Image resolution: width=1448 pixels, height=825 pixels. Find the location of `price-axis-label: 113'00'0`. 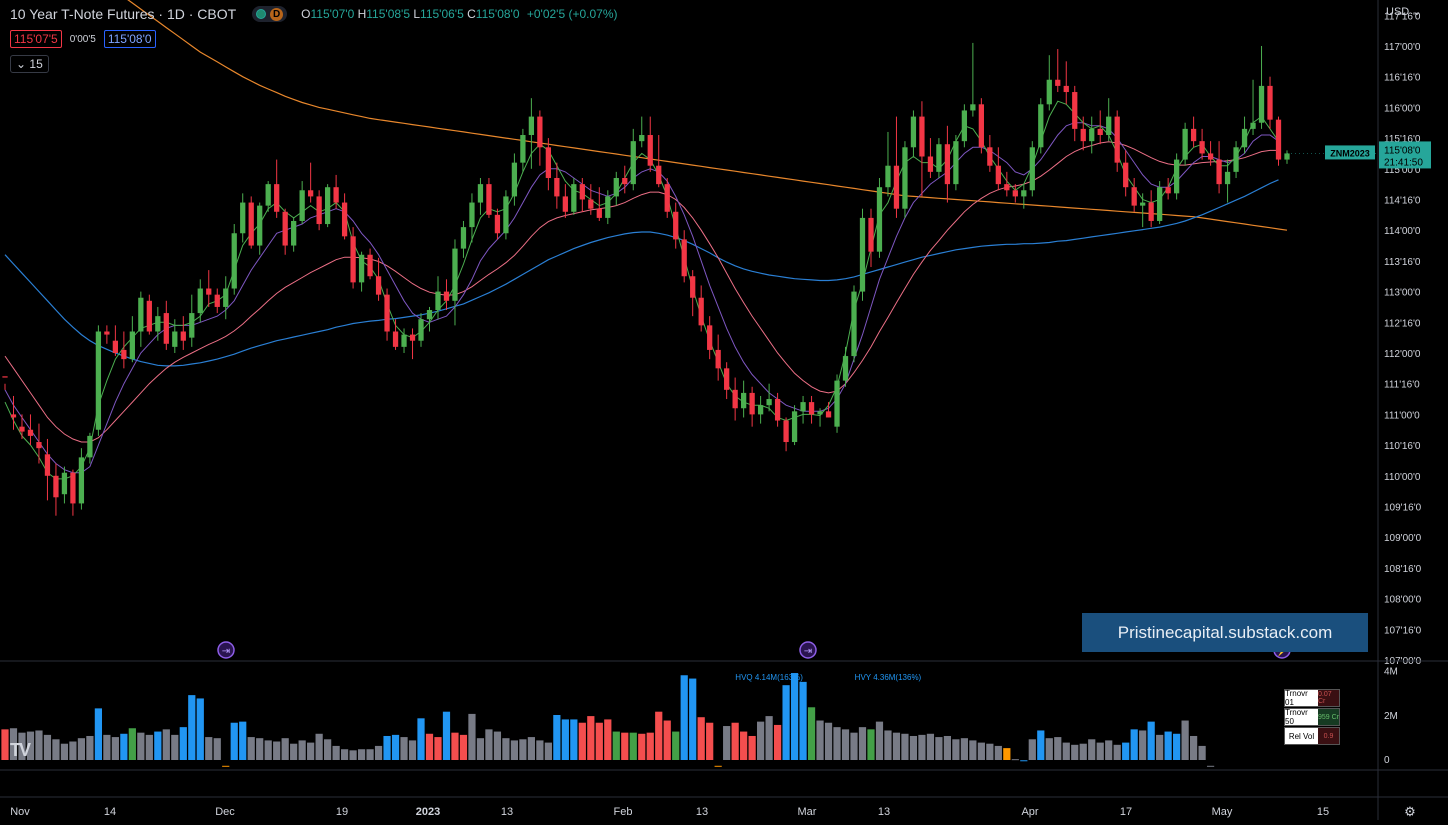

price-axis-label: 113'00'0 is located at coordinates (1402, 293).